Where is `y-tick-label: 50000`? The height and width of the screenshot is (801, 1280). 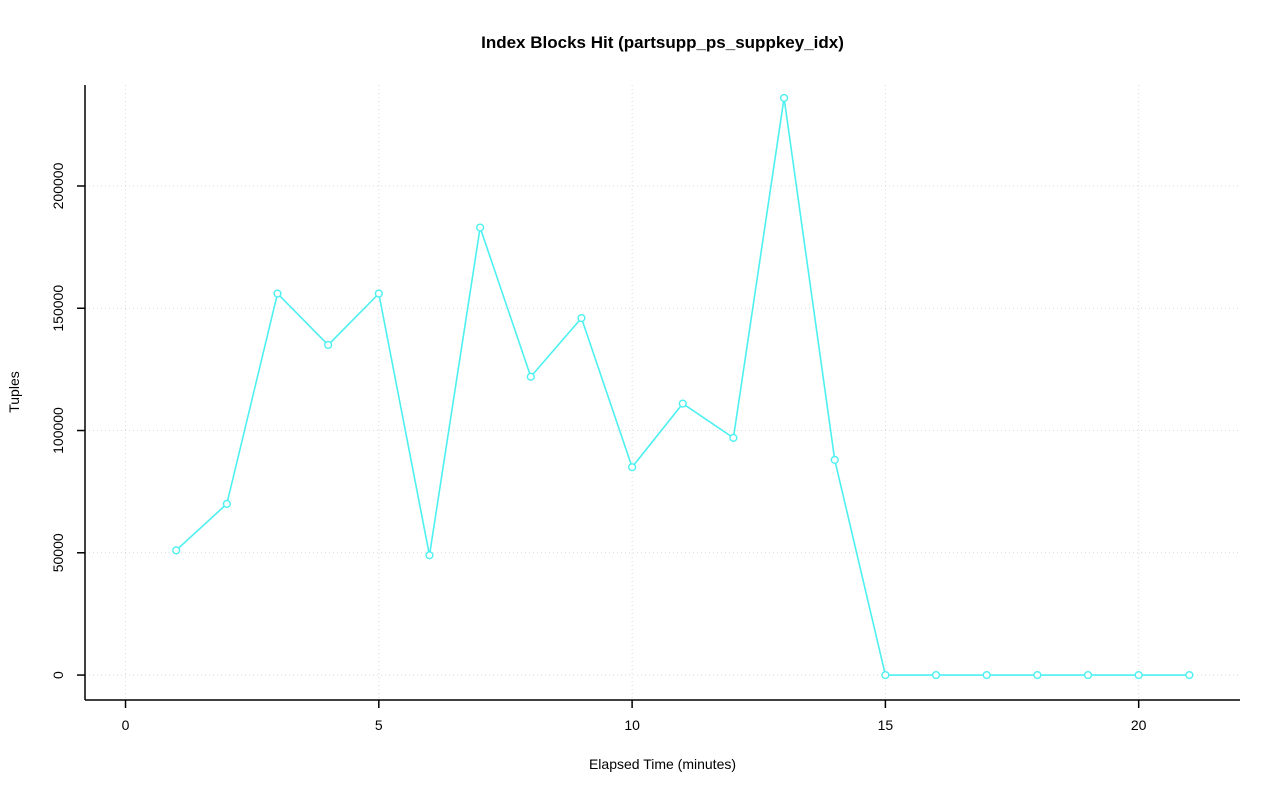 y-tick-label: 50000 is located at coordinates (58, 552).